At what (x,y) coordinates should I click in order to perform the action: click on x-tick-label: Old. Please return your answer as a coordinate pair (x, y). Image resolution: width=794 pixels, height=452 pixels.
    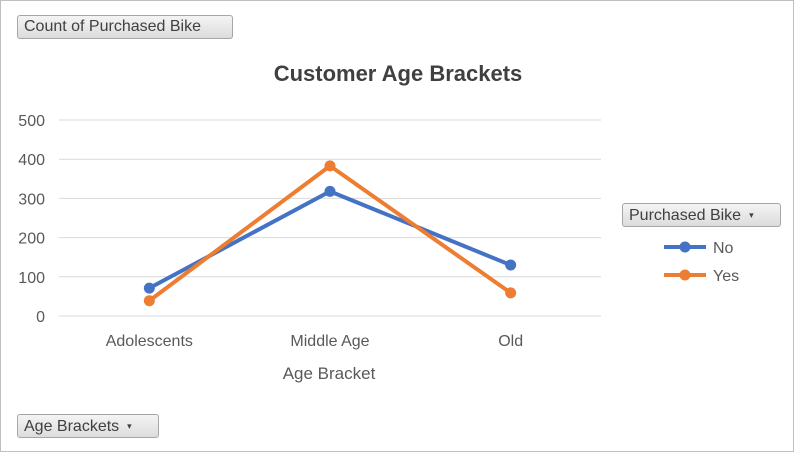
    Looking at the image, I should click on (510, 341).